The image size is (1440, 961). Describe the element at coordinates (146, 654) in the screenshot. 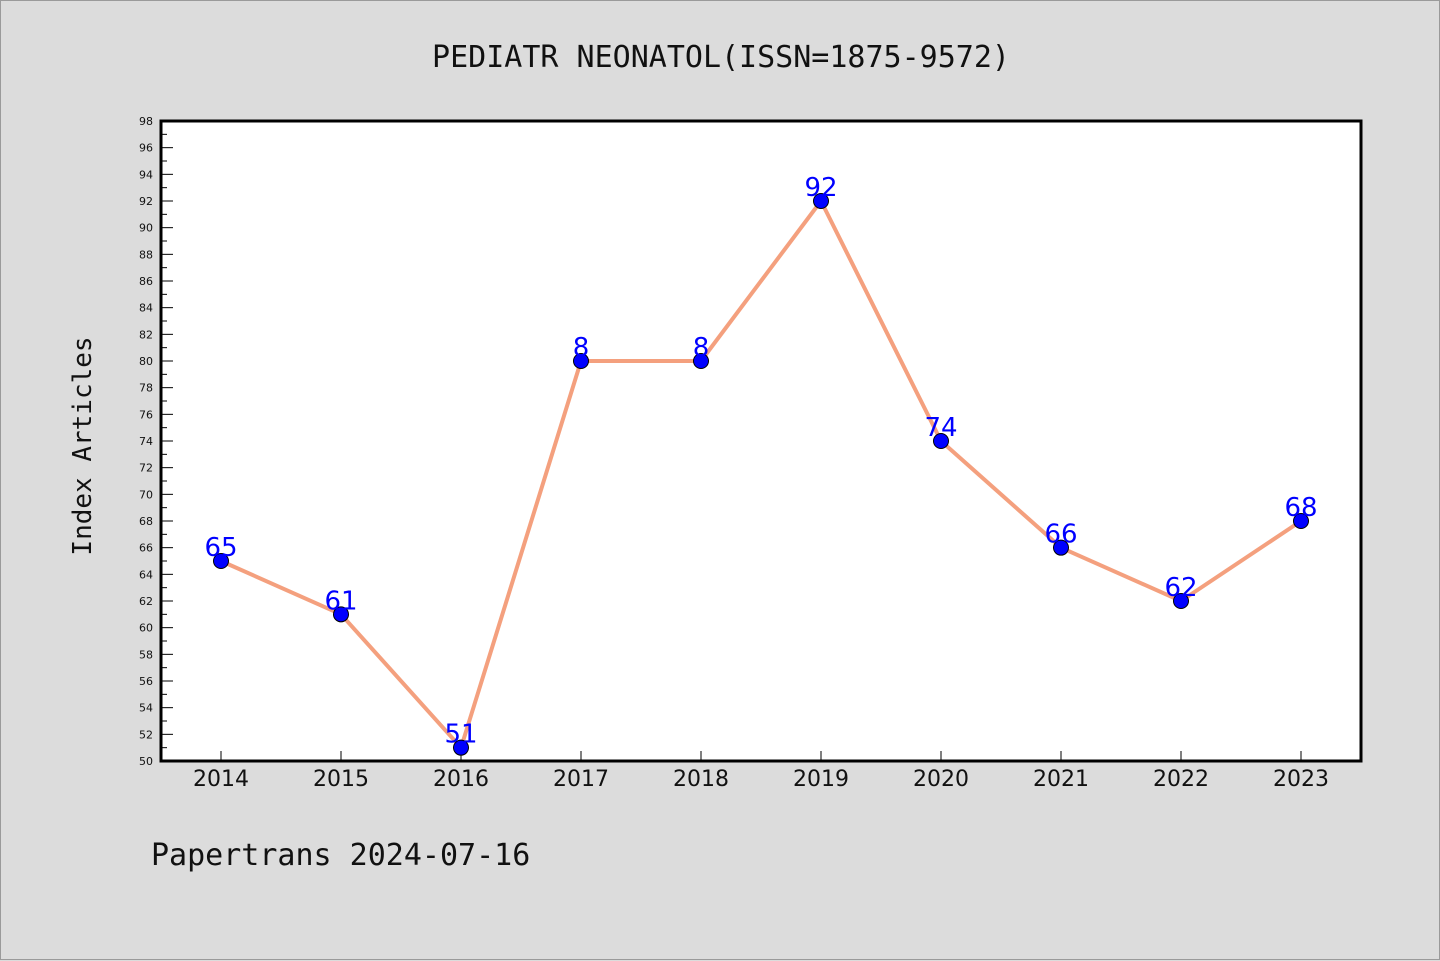

I see `y-tick-label: 58` at that location.